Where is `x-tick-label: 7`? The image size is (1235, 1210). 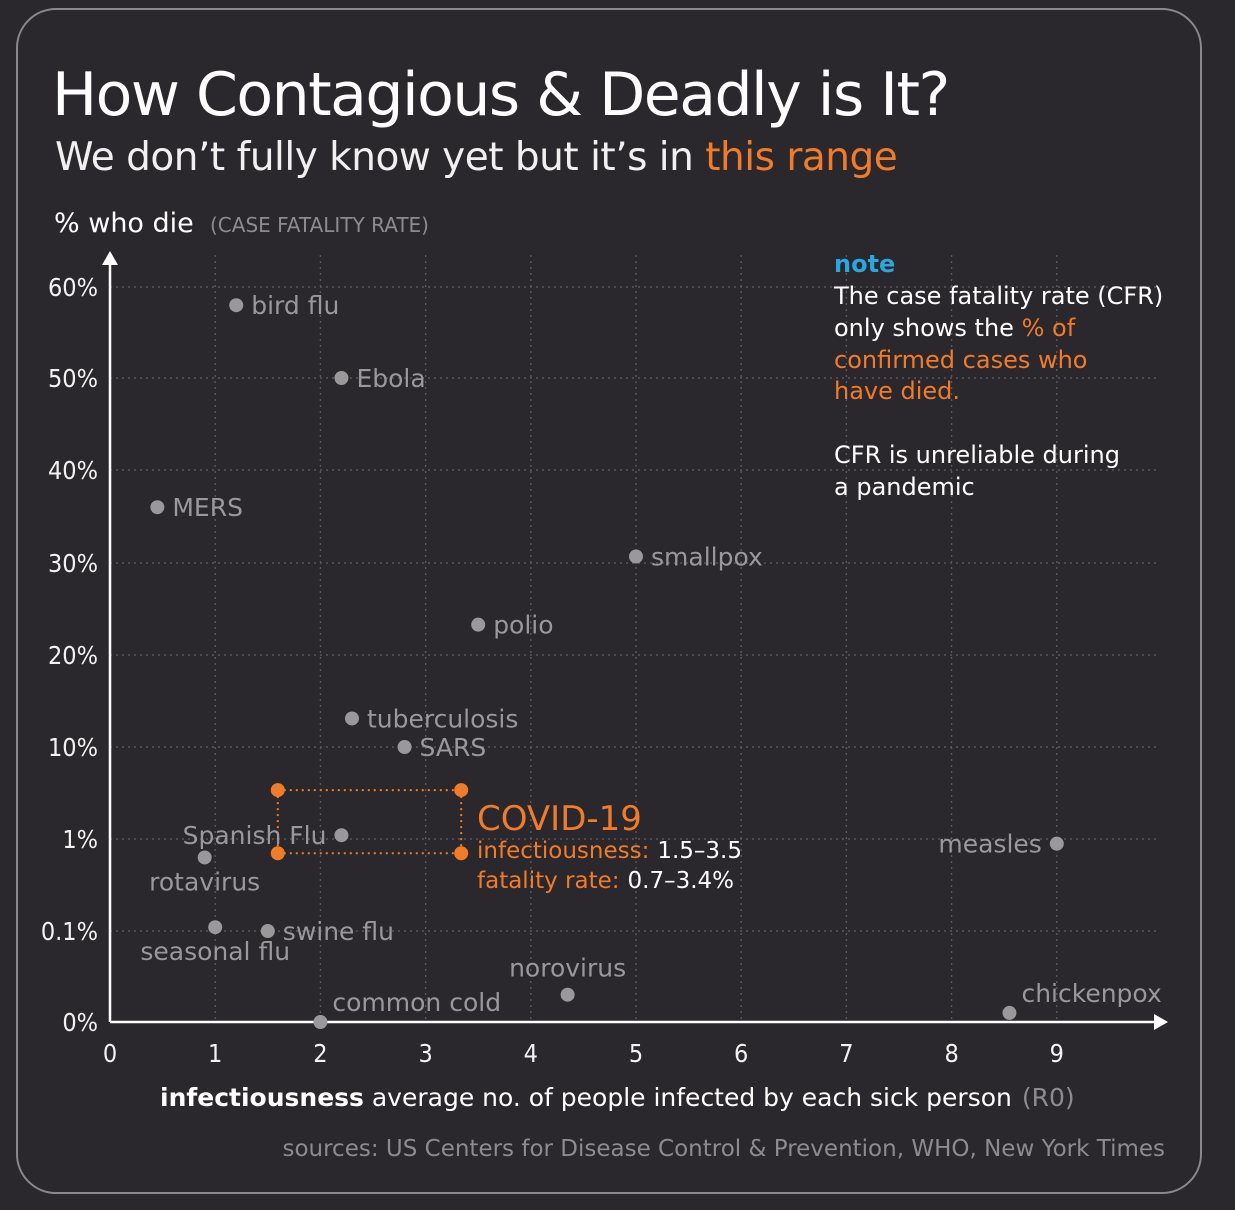 x-tick-label: 7 is located at coordinates (846, 1053).